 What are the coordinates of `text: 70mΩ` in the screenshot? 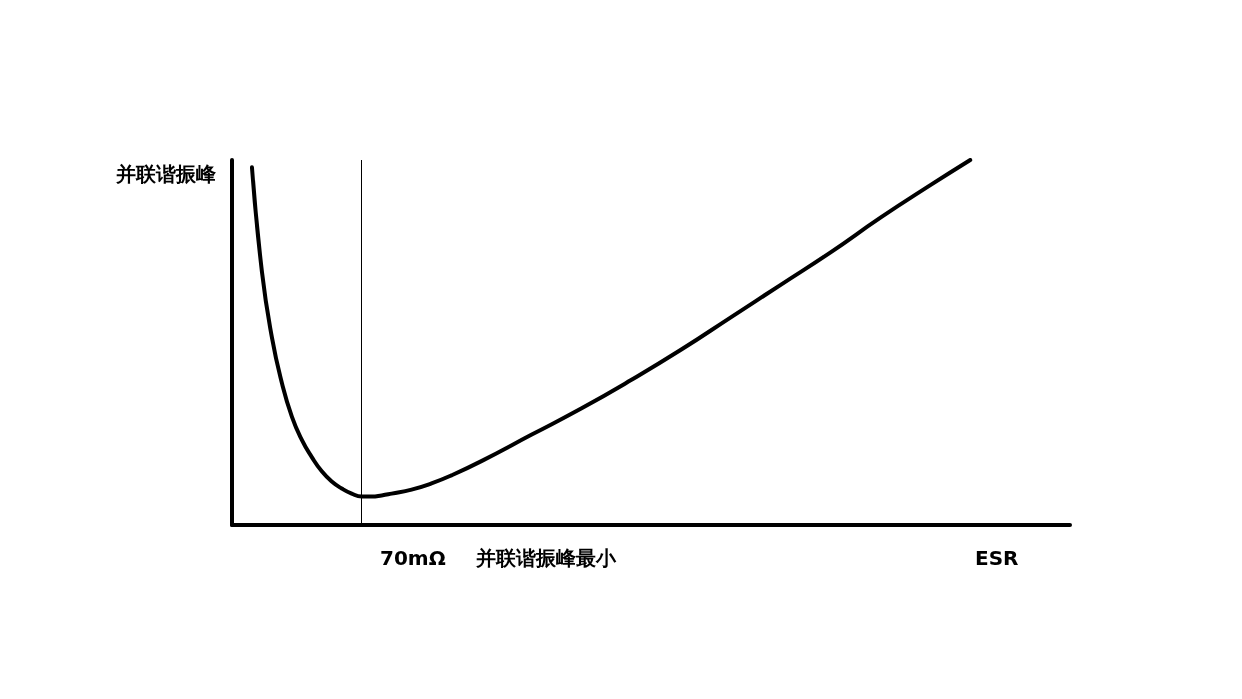 It's located at (413, 558).